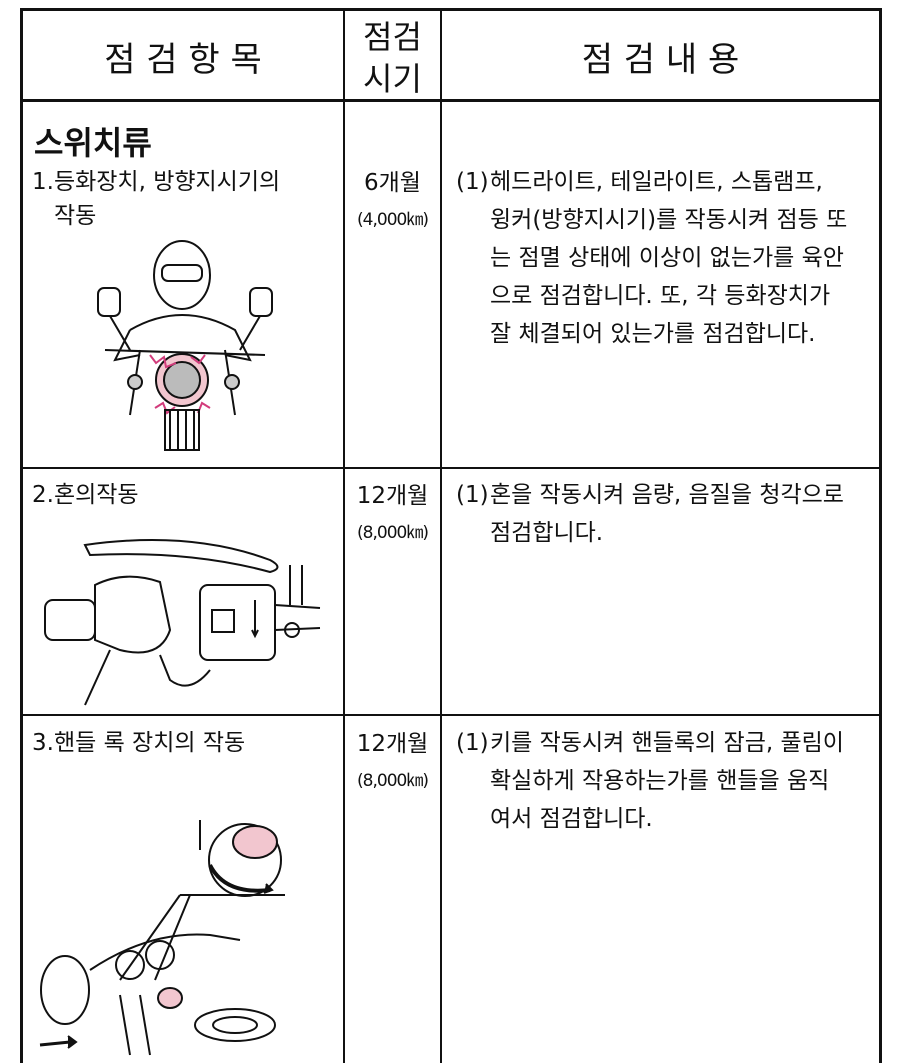 This screenshot has width=902, height=1063. Describe the element at coordinates (393, 220) in the screenshot. I see `distance: (4,000㎞)` at that location.